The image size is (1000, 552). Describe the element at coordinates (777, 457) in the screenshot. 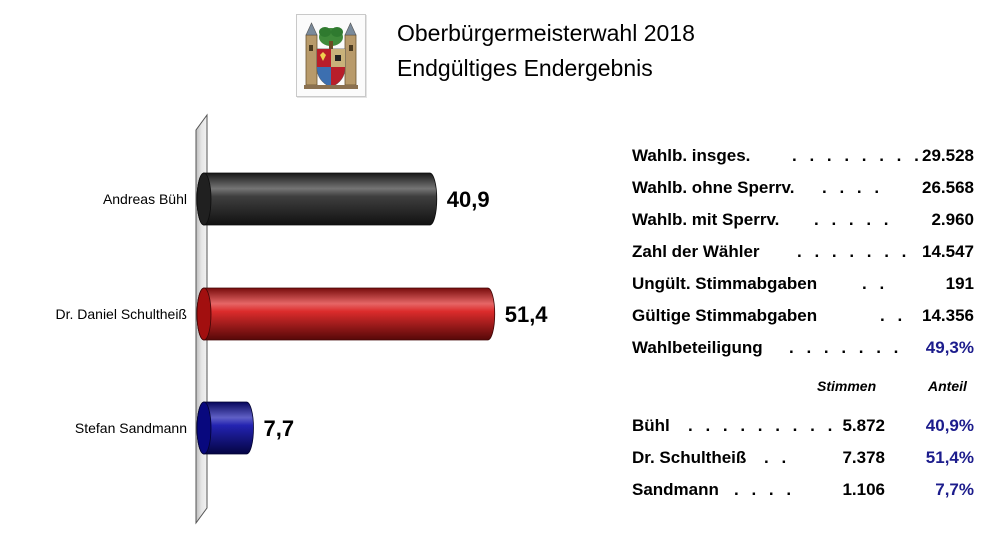

I see `result-dots: . .` at that location.